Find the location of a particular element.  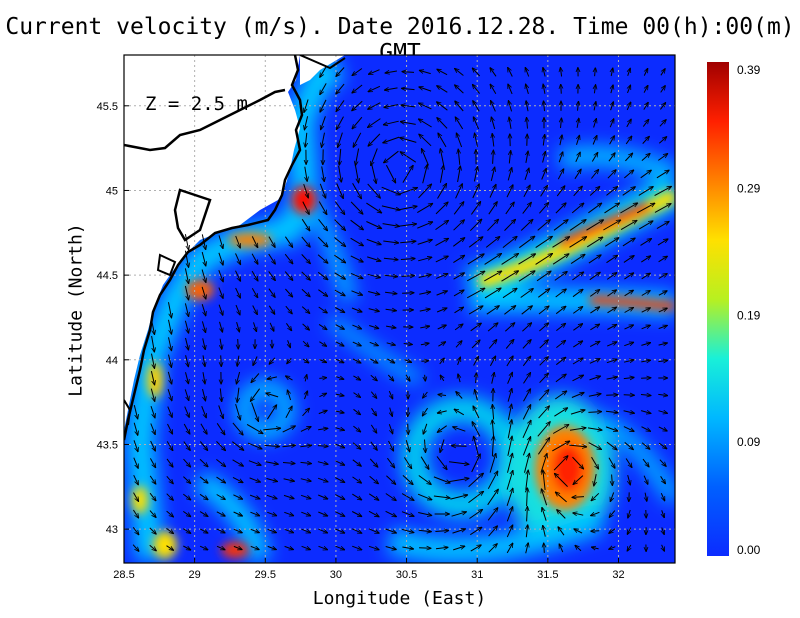

y-tick-label: 44 is located at coordinates (112, 361).